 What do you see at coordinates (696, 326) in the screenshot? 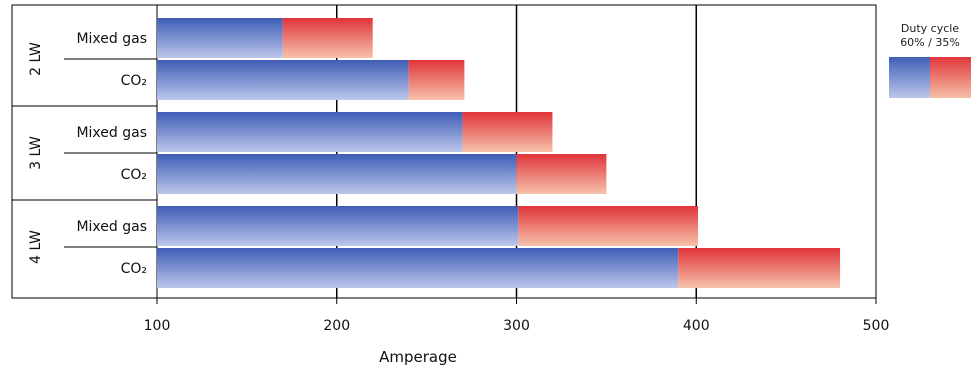
I see `x-tick-label: 400` at bounding box center [696, 326].